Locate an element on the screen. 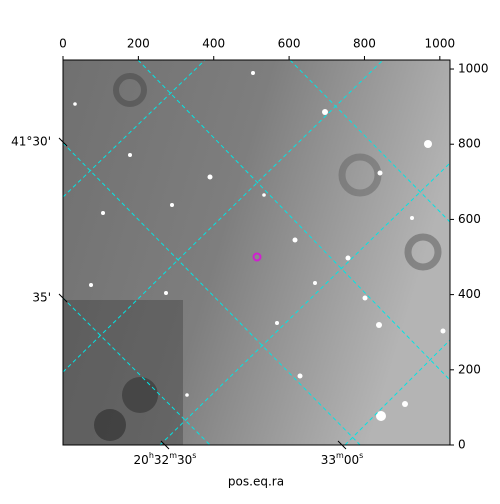 This screenshot has height=504, width=500. source-marker is located at coordinates (257, 257).